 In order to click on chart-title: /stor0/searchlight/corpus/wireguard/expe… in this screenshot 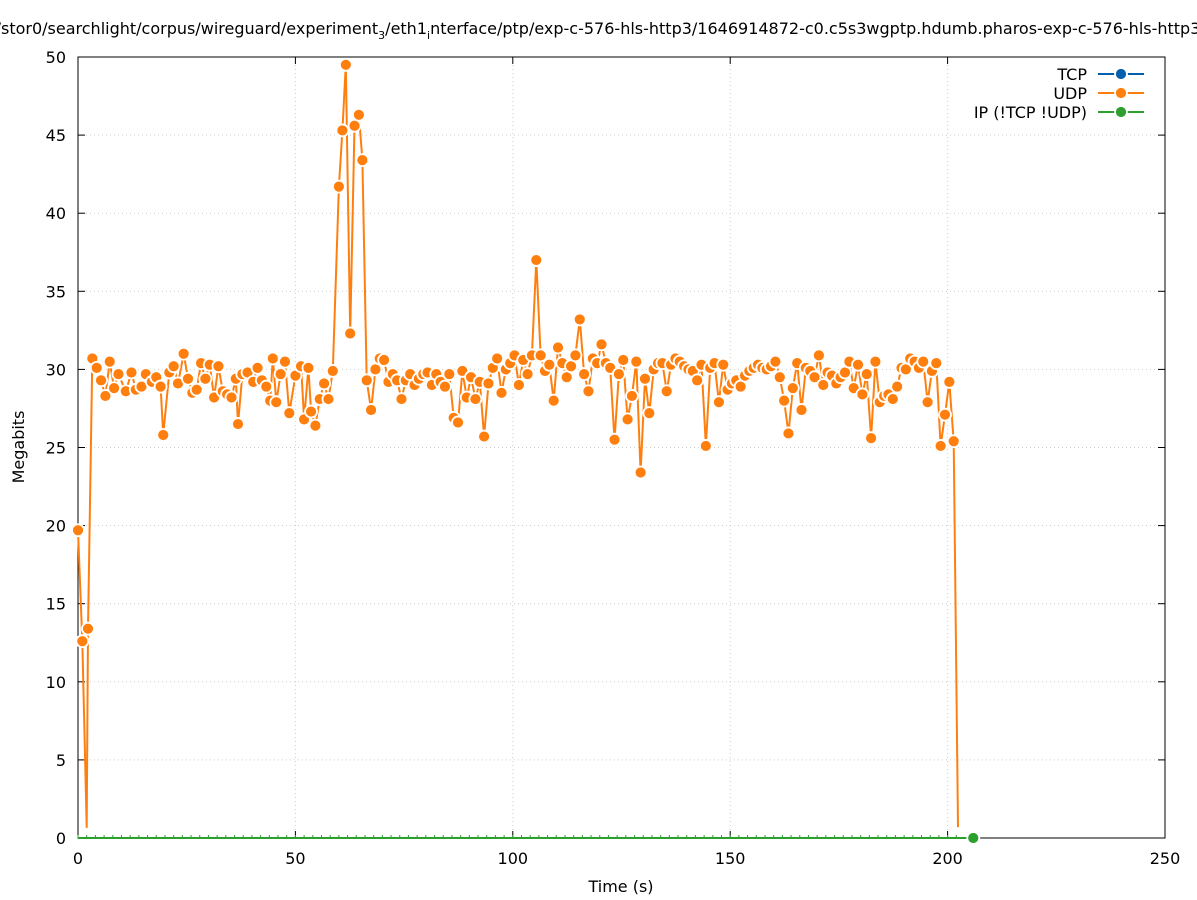, I will do `click(598, 30)`.